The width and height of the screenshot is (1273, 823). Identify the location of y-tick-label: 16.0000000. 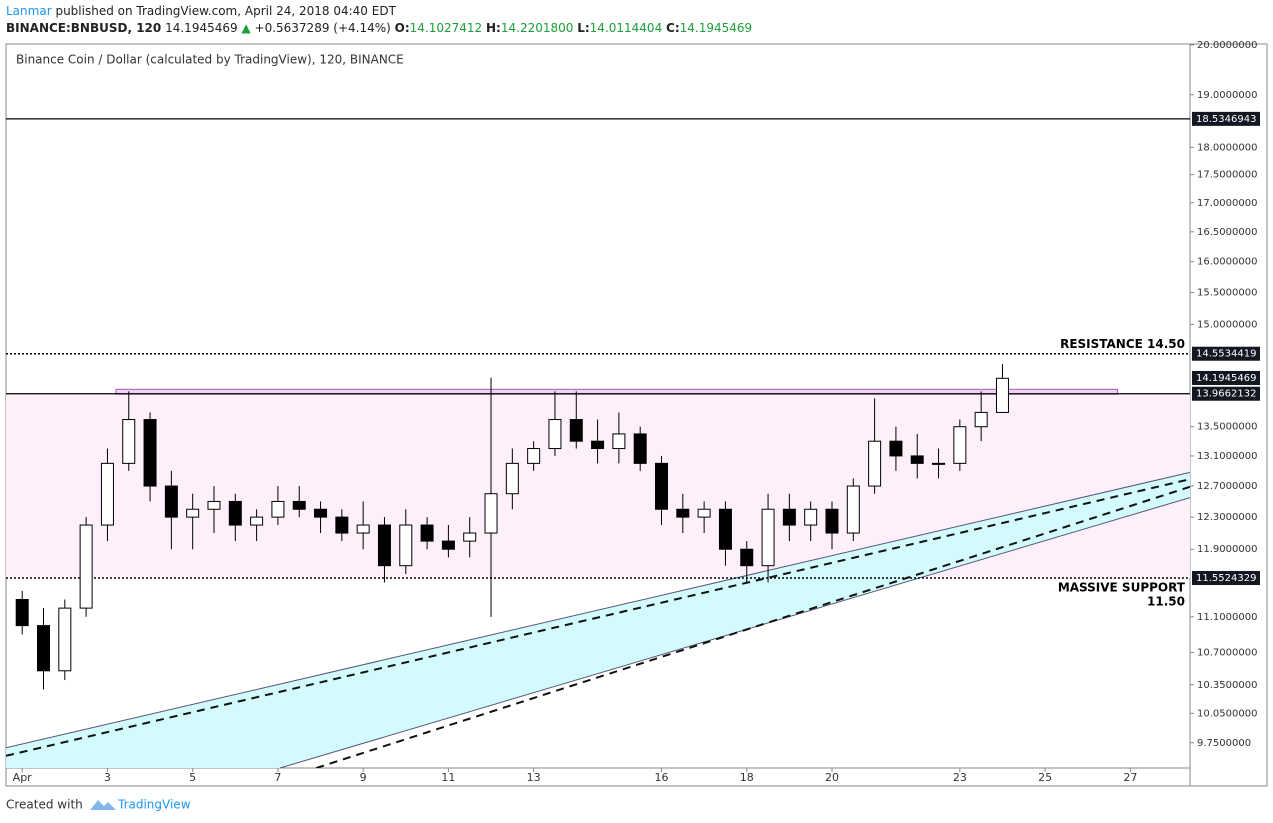
(1227, 262).